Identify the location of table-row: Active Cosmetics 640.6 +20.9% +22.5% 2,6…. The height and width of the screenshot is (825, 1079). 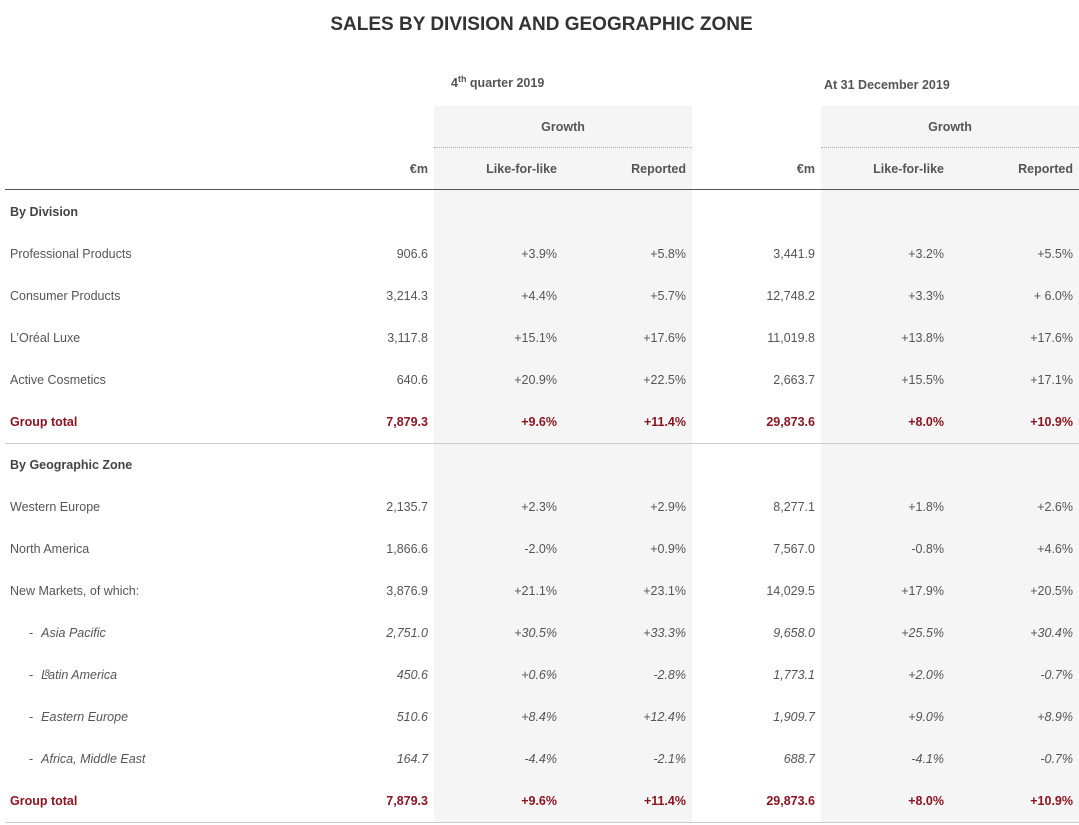
(539, 383).